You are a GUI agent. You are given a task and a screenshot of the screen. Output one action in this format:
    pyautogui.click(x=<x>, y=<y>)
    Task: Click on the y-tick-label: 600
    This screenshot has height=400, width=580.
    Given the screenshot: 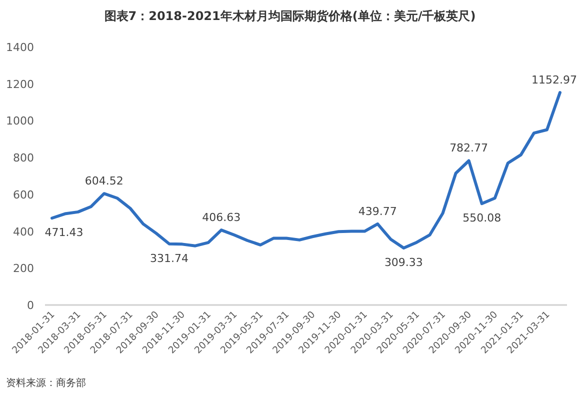 What is the action you would take?
    pyautogui.click(x=23, y=195)
    